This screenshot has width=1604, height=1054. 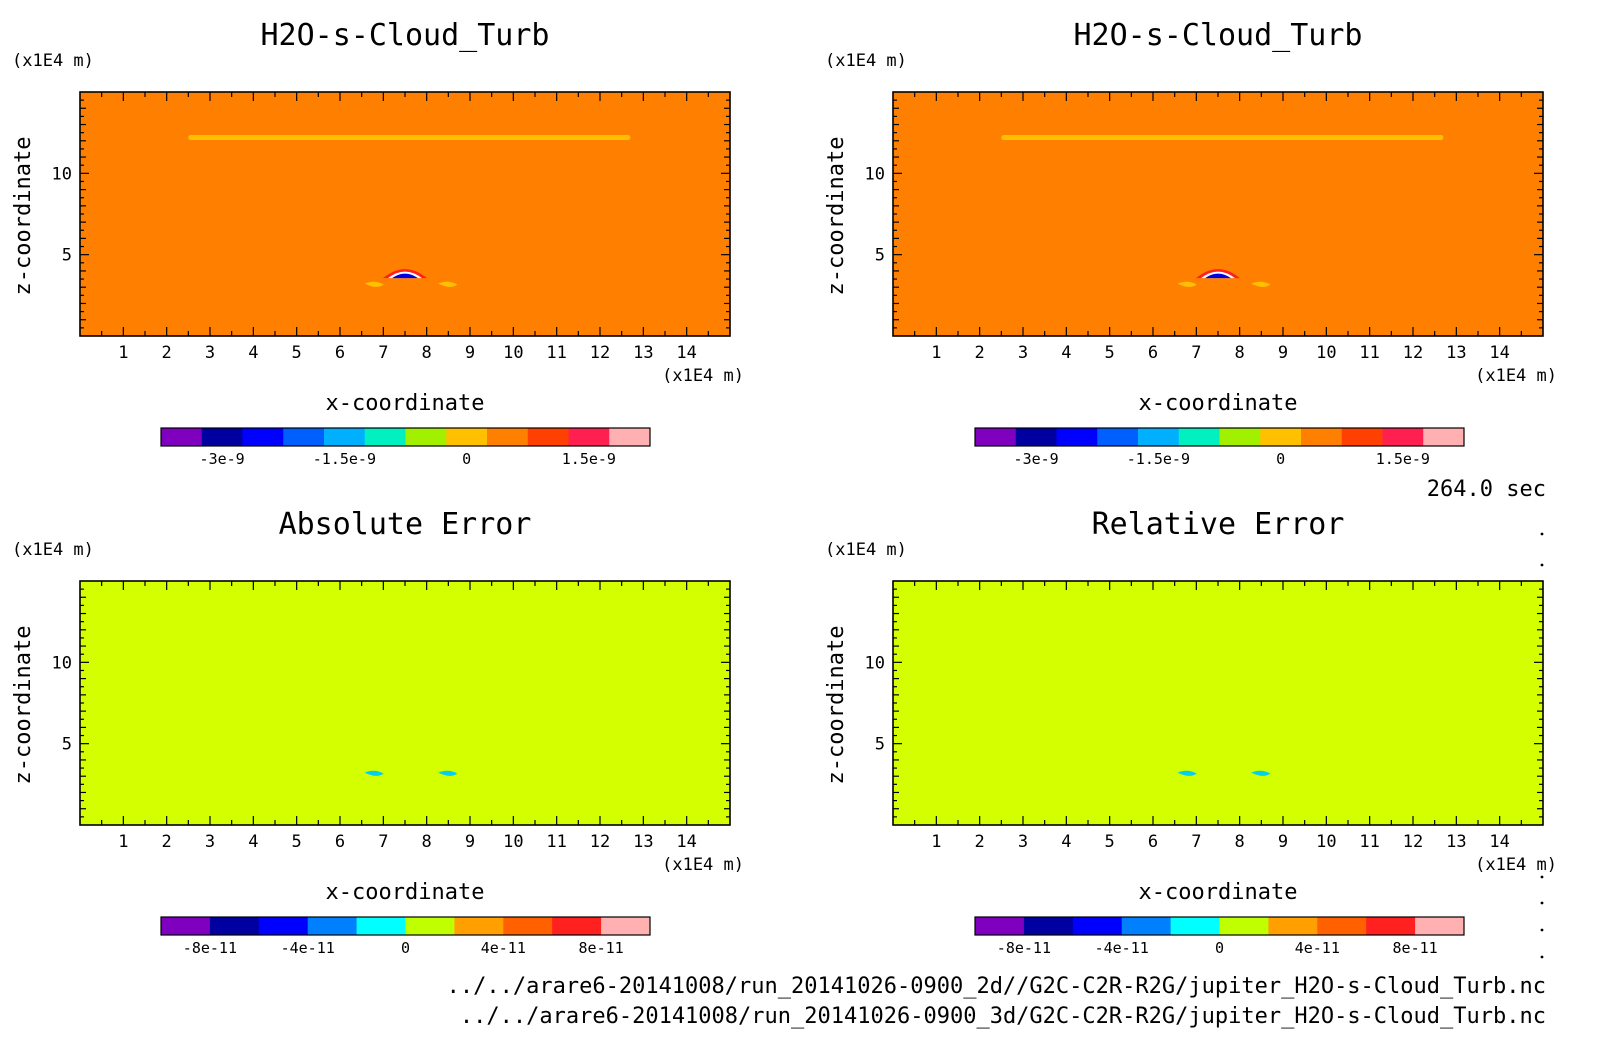 What do you see at coordinates (1415, 948) in the screenshot?
I see `colorbar-tick-label: 8e-11` at bounding box center [1415, 948].